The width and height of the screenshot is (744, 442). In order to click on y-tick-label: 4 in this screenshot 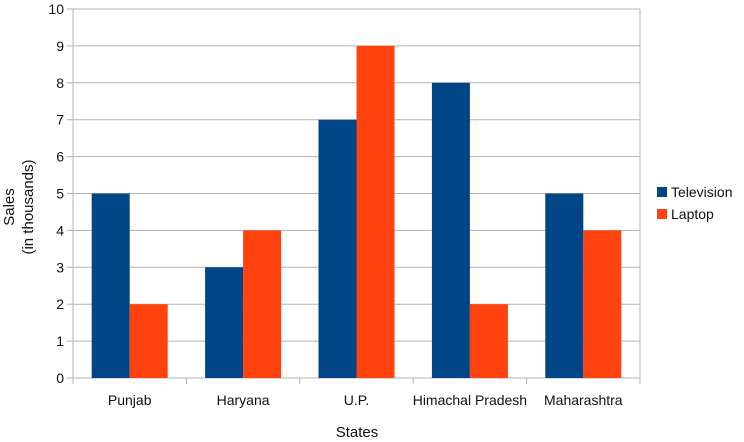, I will do `click(60, 230)`.